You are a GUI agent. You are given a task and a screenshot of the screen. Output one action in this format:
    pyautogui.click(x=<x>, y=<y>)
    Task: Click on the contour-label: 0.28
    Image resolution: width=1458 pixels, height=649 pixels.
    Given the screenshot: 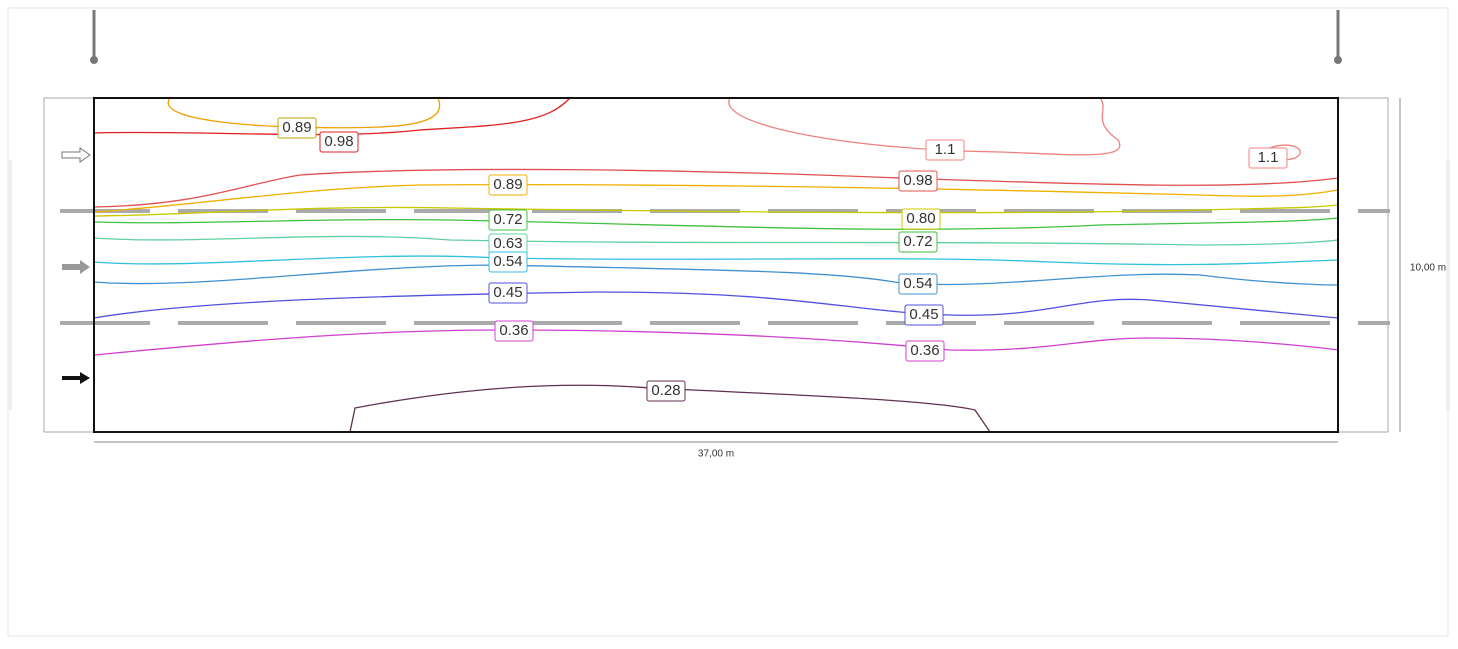 What is the action you would take?
    pyautogui.click(x=665, y=390)
    